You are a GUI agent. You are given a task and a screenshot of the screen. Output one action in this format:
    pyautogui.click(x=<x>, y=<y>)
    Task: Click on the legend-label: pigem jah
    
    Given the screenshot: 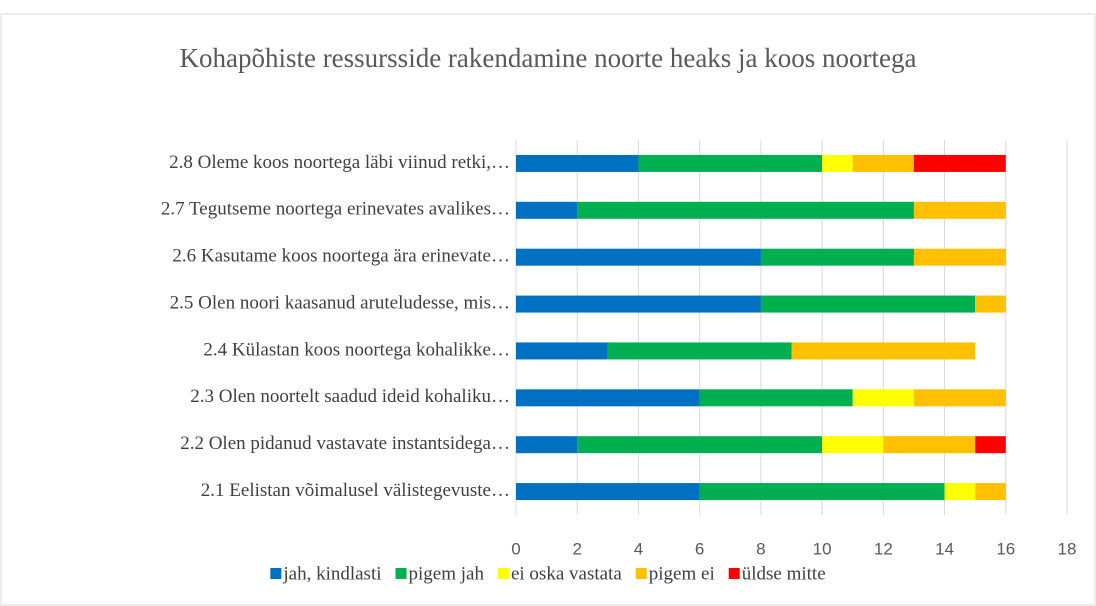 What is the action you would take?
    pyautogui.click(x=447, y=573)
    